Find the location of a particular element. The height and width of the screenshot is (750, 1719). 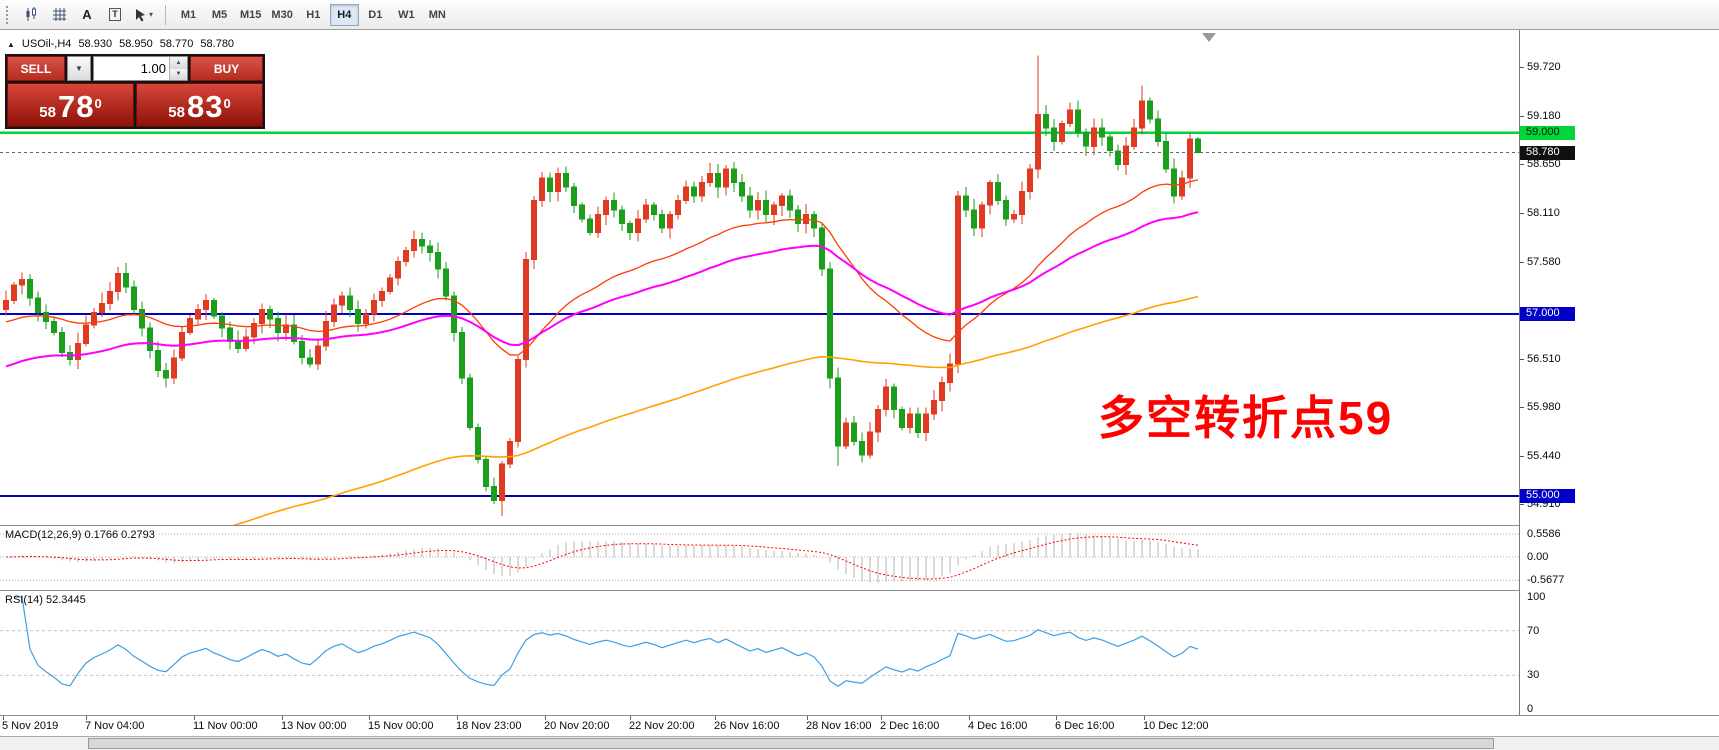

timeframe-button-h1: H1 is located at coordinates (313, 15).